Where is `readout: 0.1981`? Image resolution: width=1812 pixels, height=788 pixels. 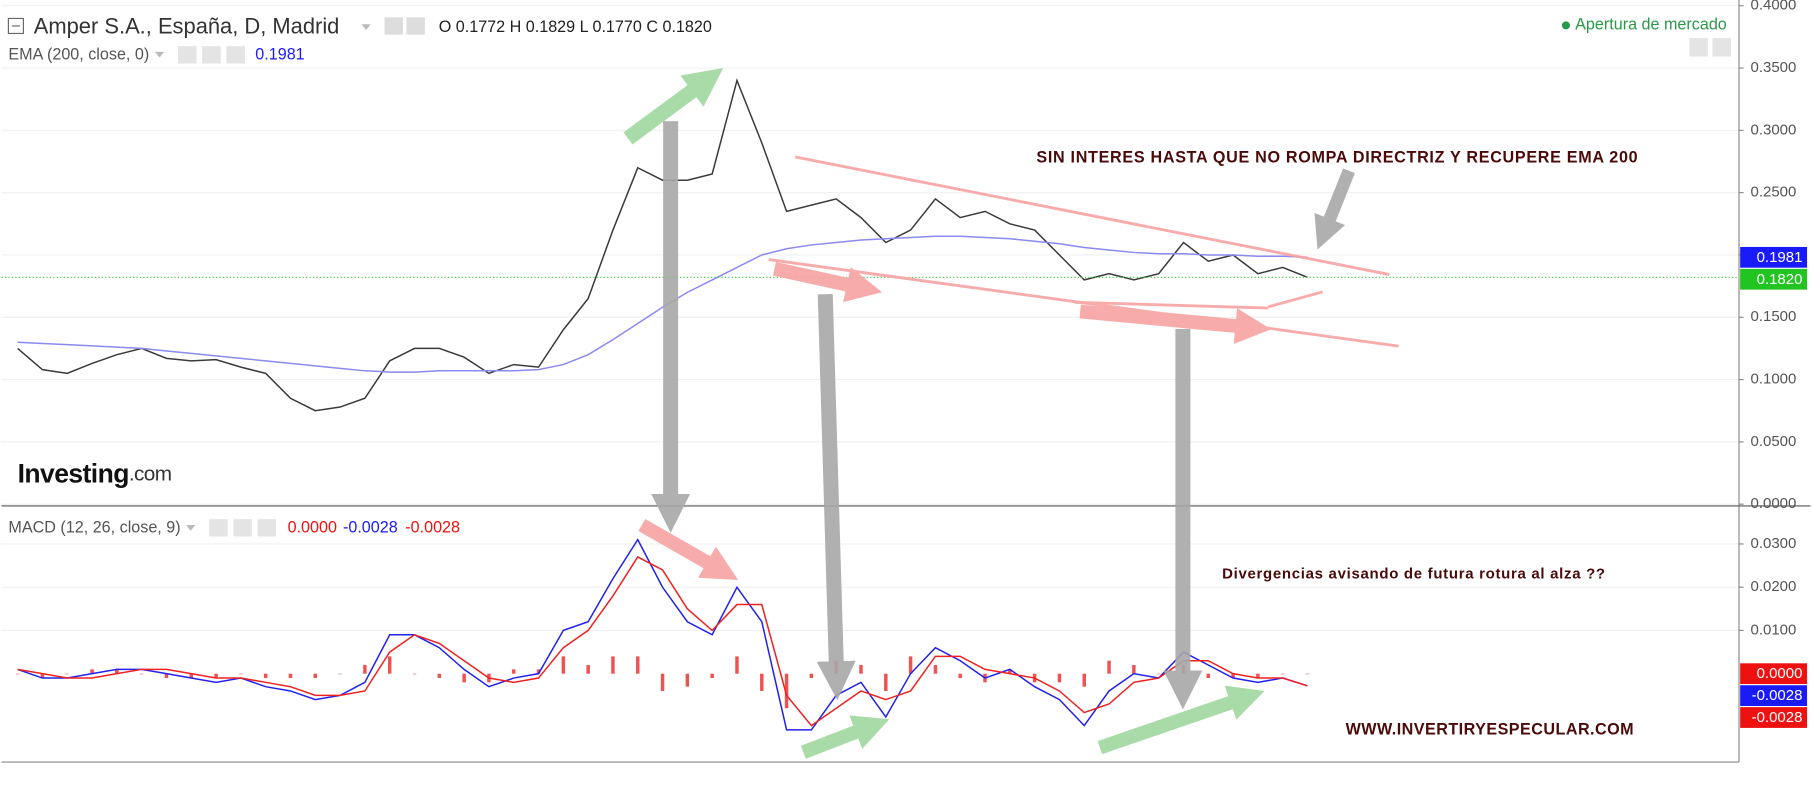 readout: 0.1981 is located at coordinates (279, 55).